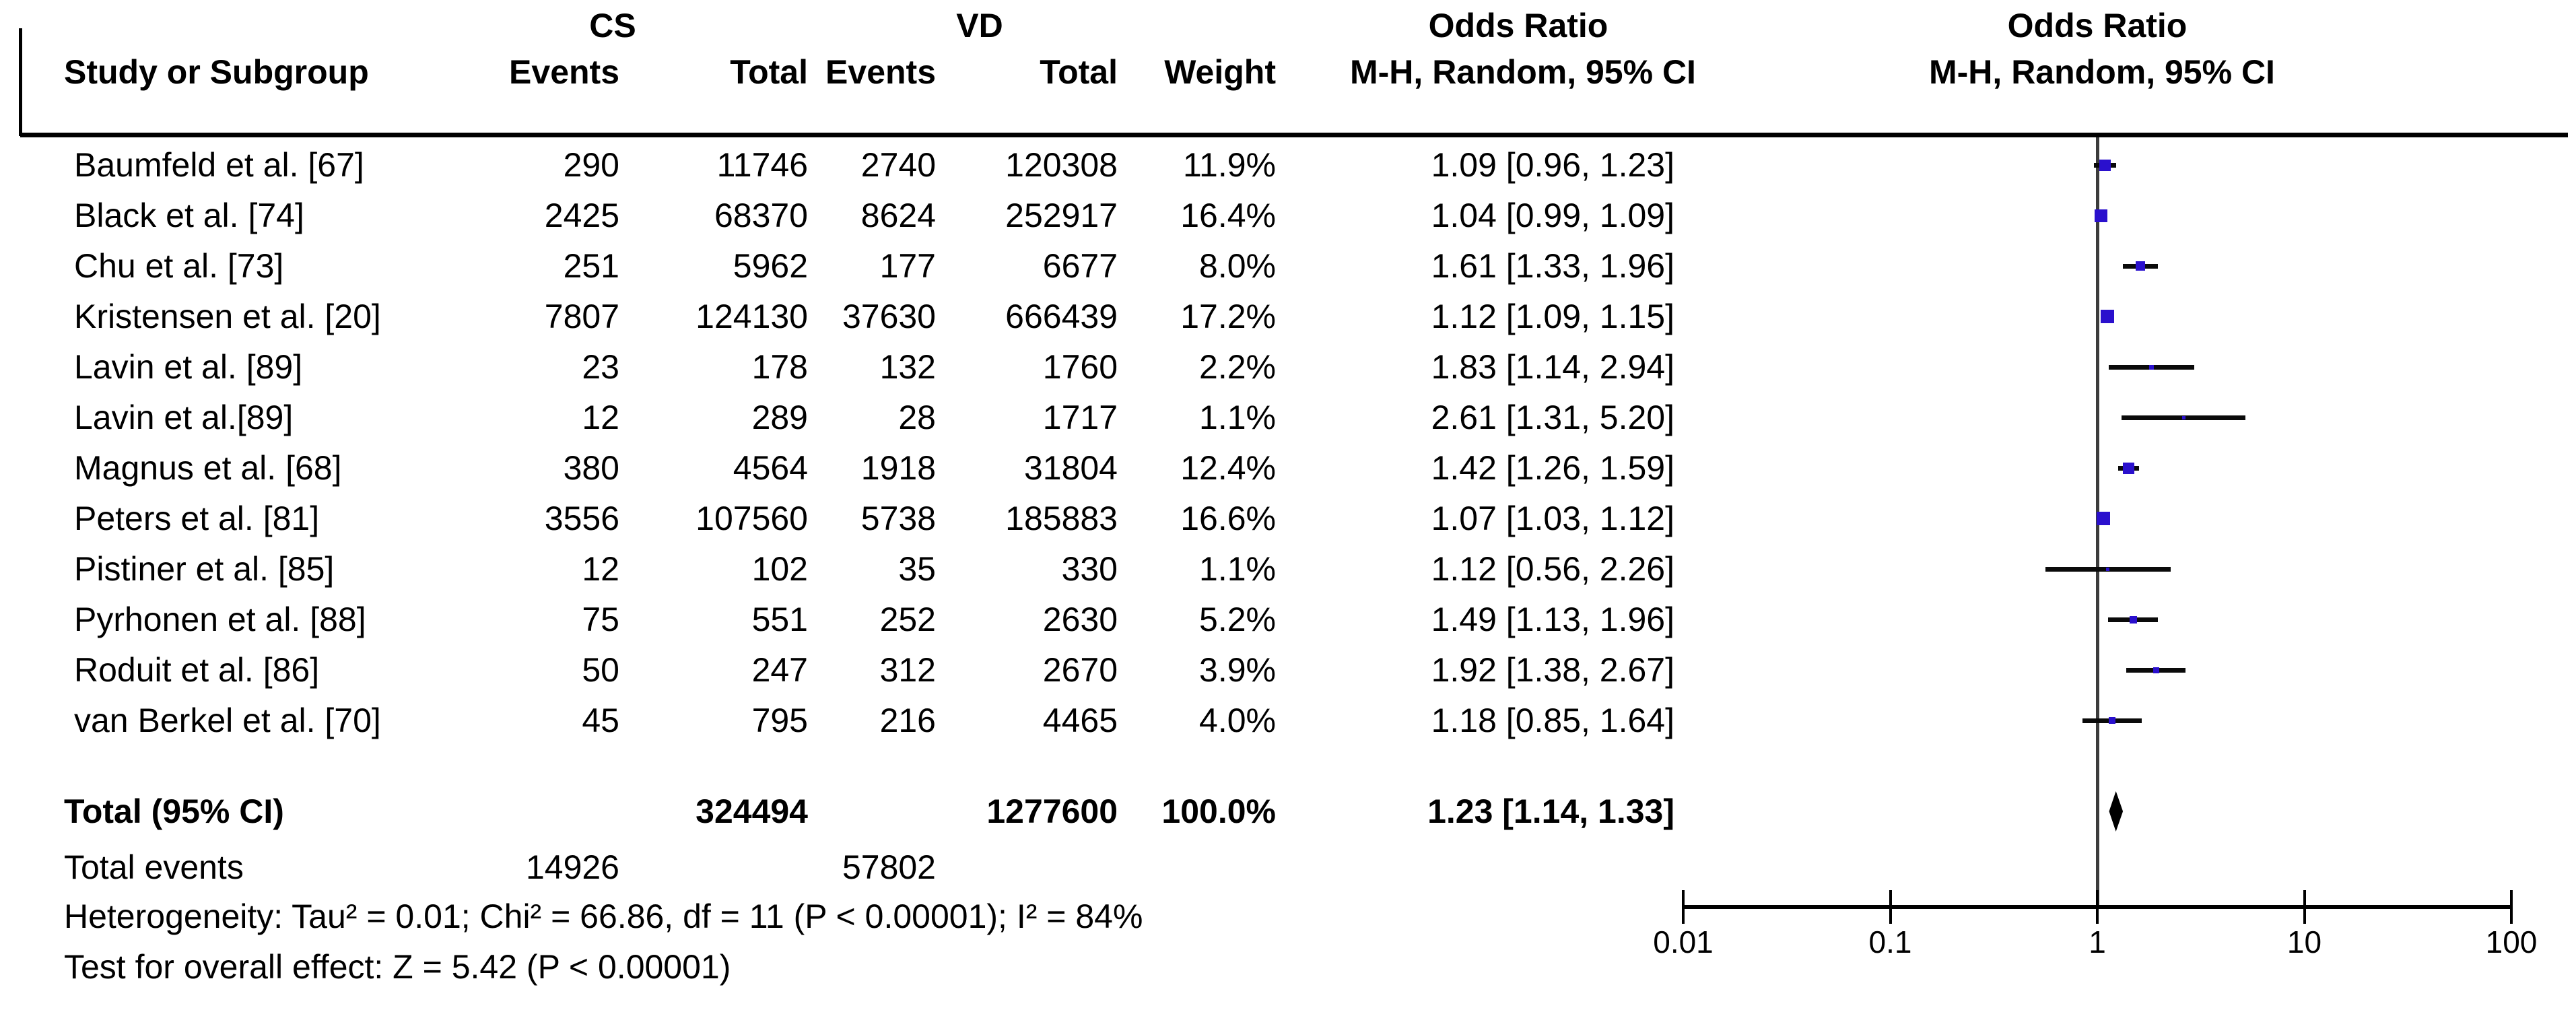 This screenshot has width=2576, height=1012. I want to click on study-events-vd-cell: 177, so click(907, 266).